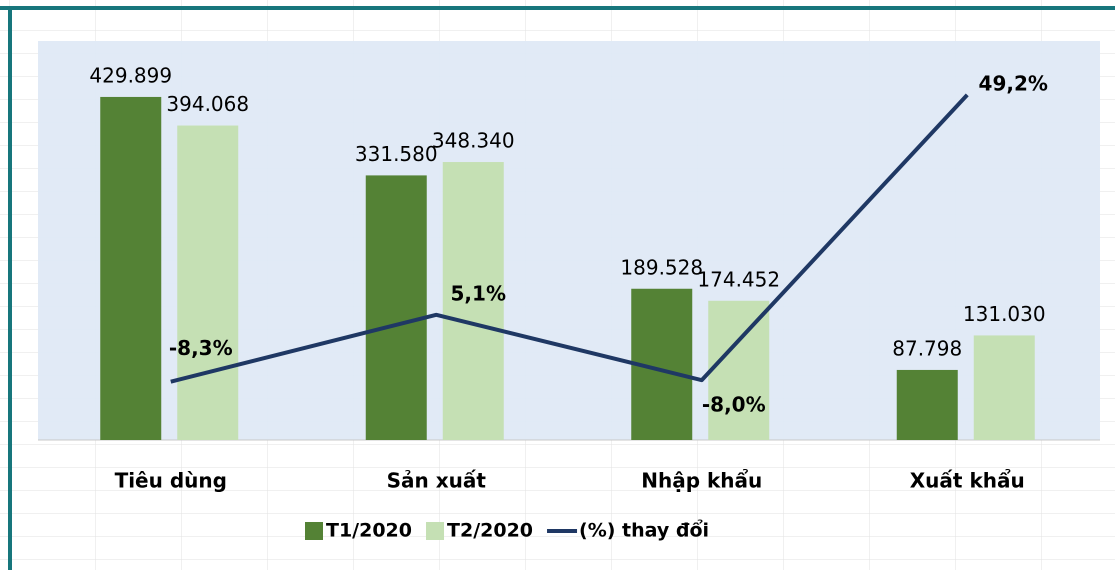  Describe the element at coordinates (369, 531) in the screenshot. I see `legend-label: T1/2020` at that location.